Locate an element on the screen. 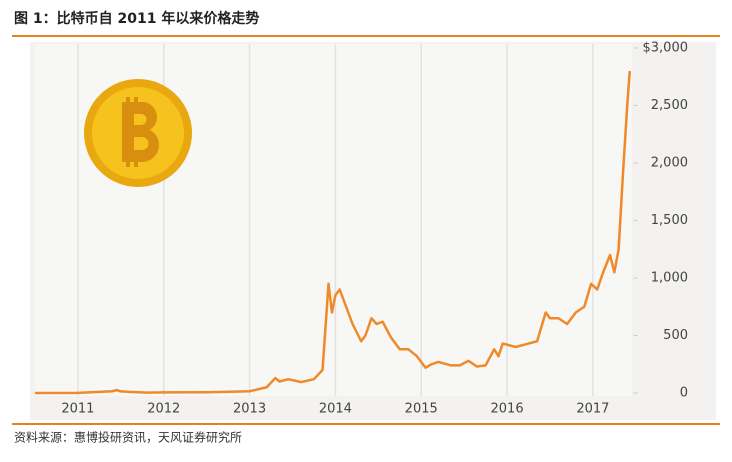  coin-symbol is located at coordinates (140, 132).